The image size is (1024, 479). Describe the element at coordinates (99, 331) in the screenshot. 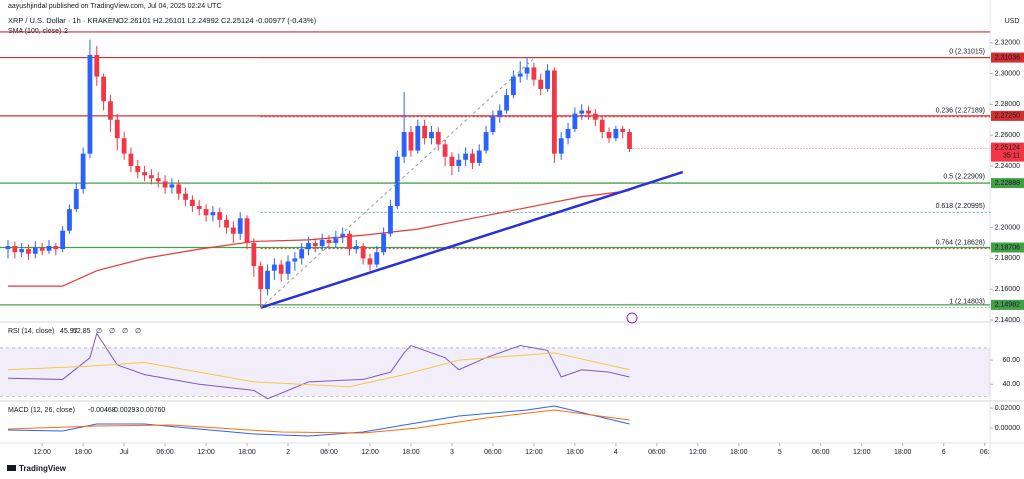

I see `rsi-legend-value: ∅` at that location.